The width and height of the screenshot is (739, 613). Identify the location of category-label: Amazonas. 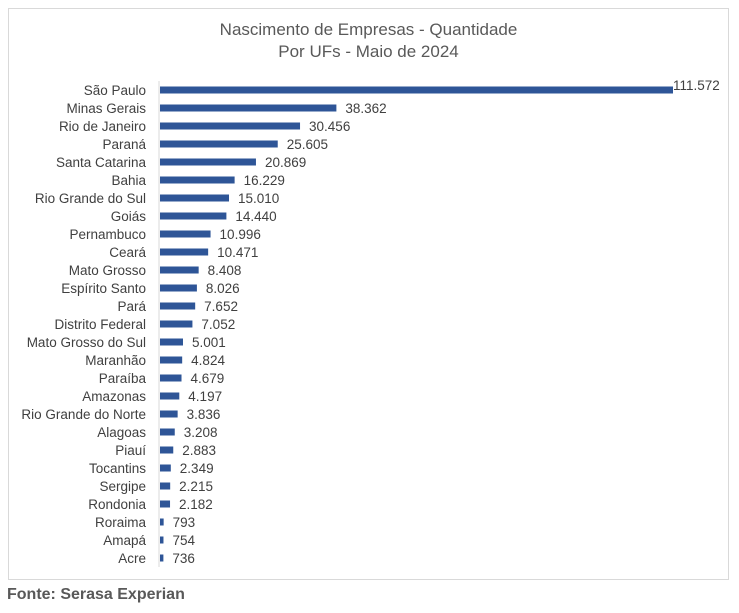
(114, 396).